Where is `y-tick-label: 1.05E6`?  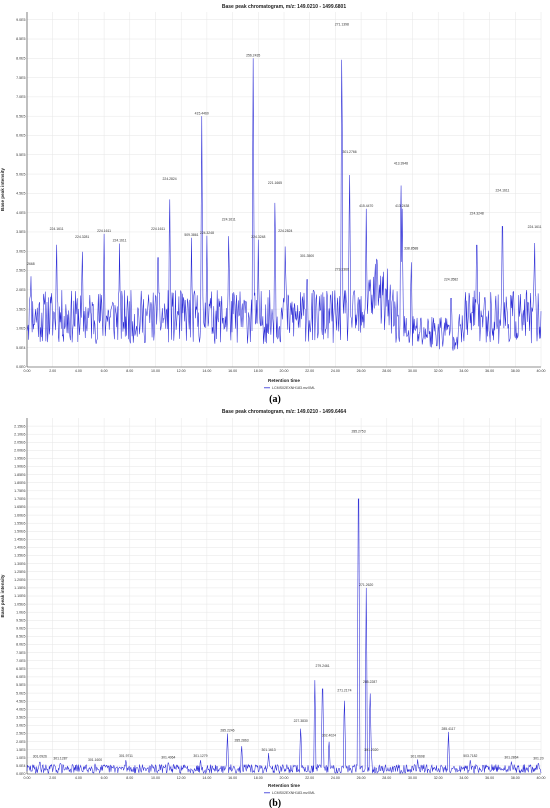
y-tick-label: 1.05E6 is located at coordinates (19, 604).